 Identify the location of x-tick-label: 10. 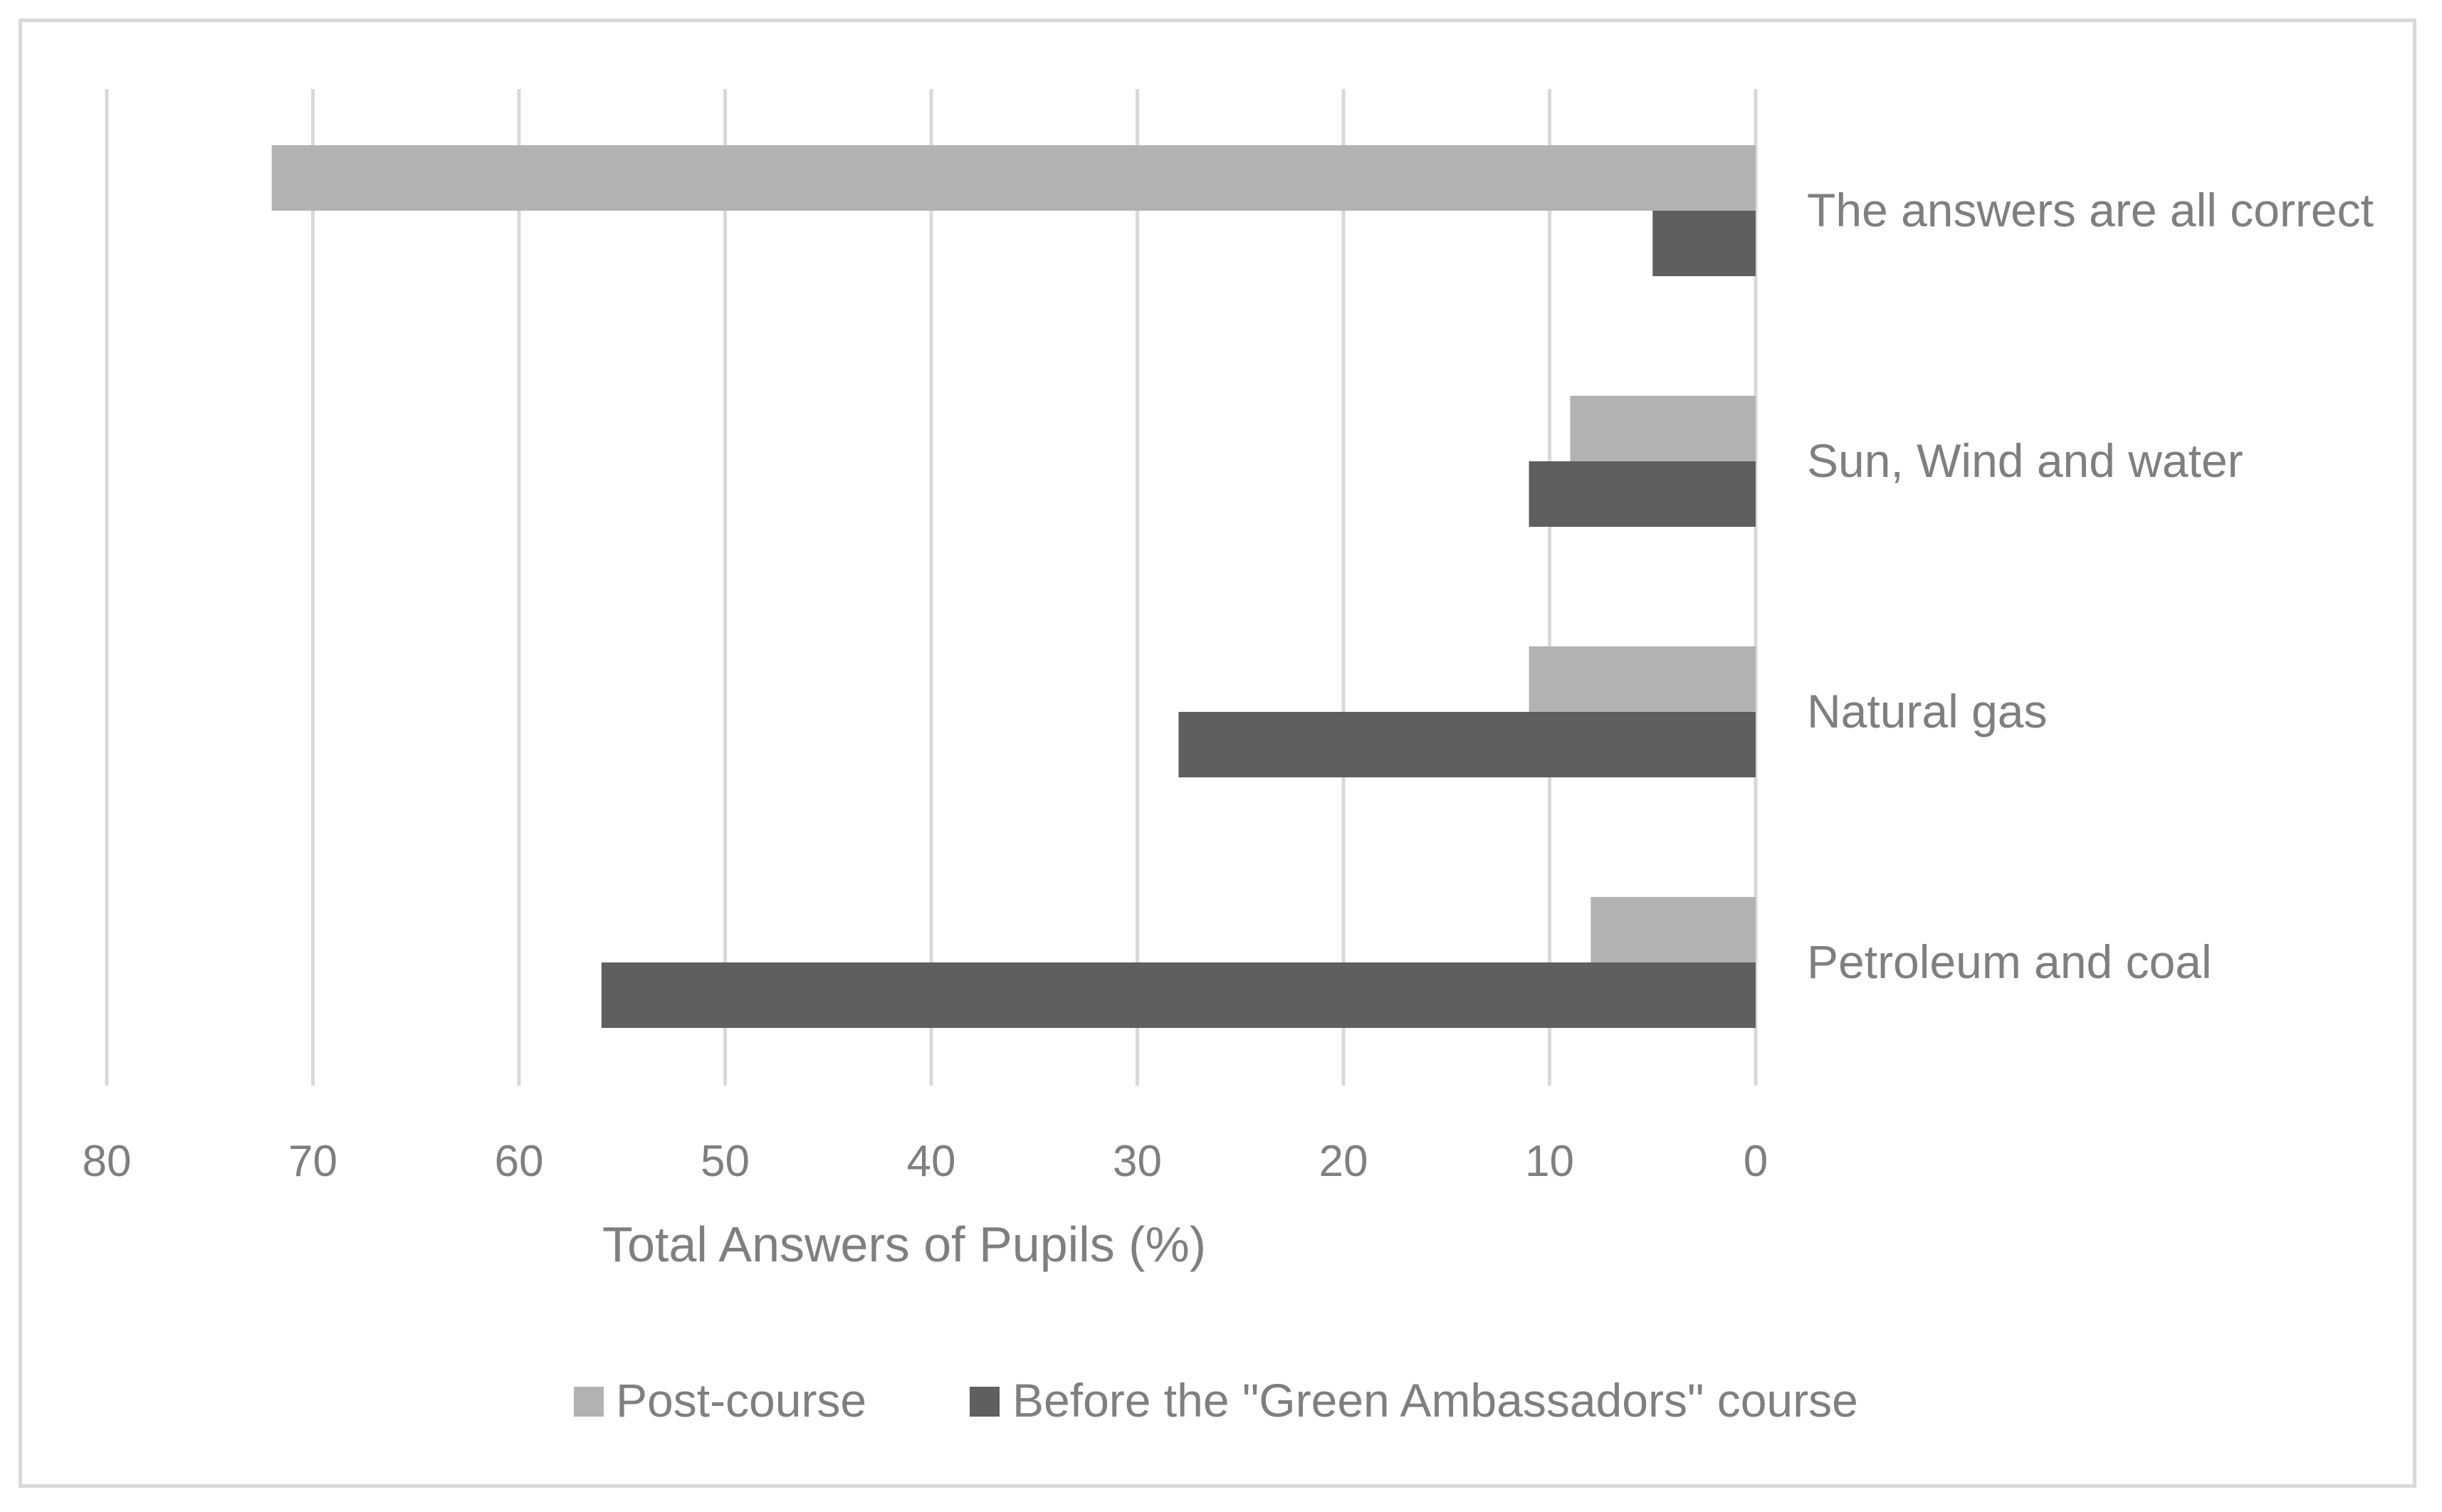
(1549, 1161).